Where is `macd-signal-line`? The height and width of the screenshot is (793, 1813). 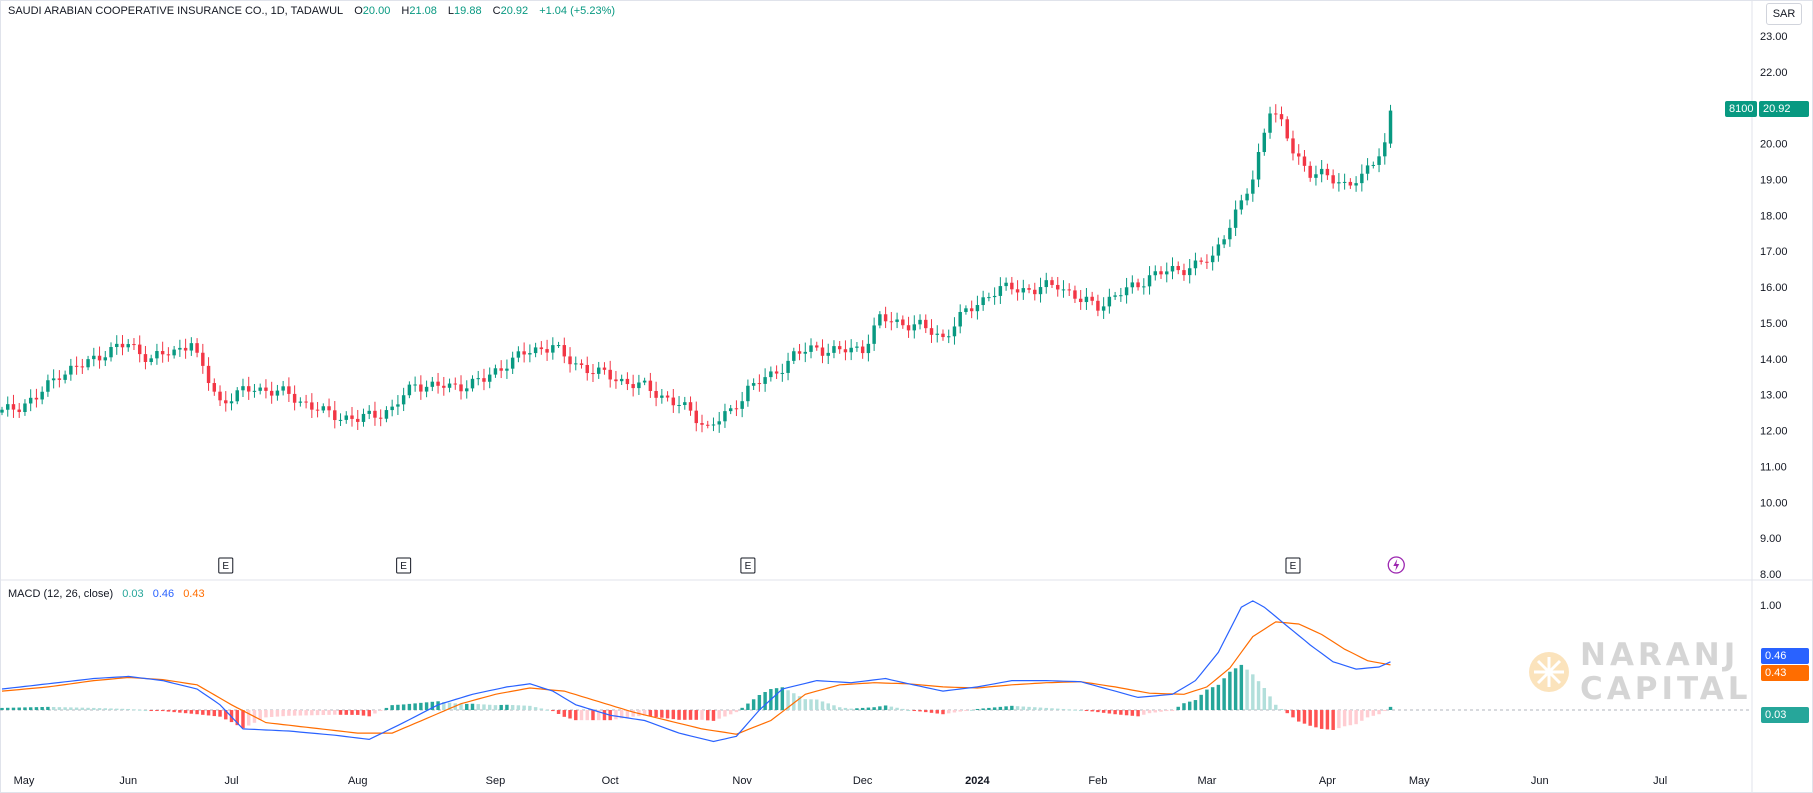 macd-signal-line is located at coordinates (696, 678).